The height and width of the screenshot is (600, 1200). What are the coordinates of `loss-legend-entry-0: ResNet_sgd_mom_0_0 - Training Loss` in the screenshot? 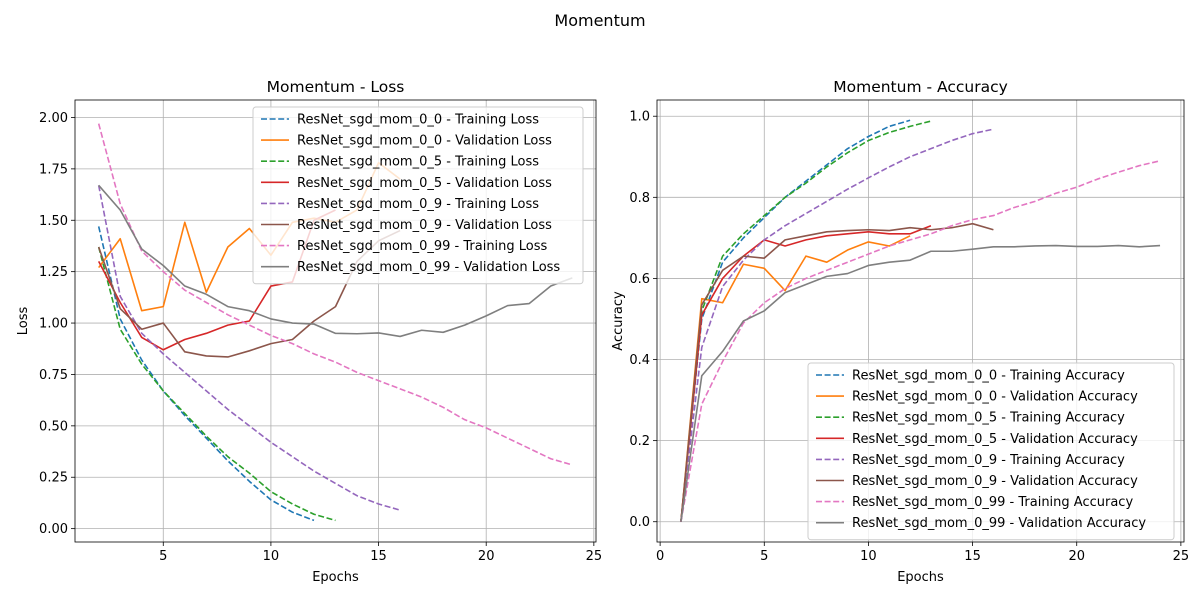 It's located at (418, 120).